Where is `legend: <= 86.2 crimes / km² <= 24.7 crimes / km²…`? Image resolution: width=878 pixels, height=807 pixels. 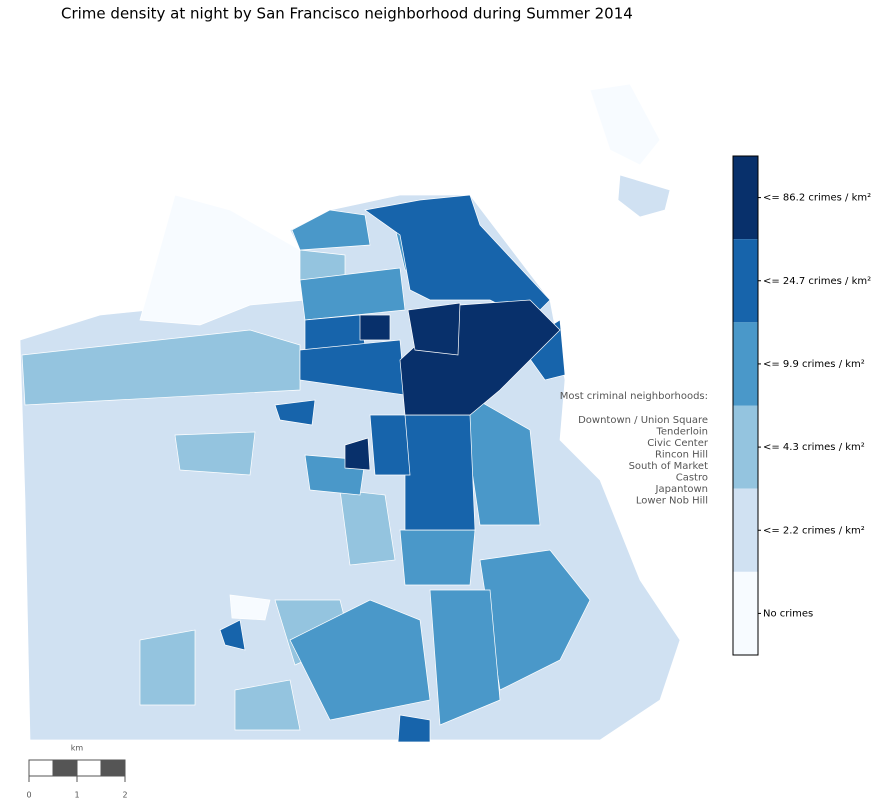 legend: <= 86.2 crimes / km² <= 24.7 crimes / km²… is located at coordinates (801, 405).